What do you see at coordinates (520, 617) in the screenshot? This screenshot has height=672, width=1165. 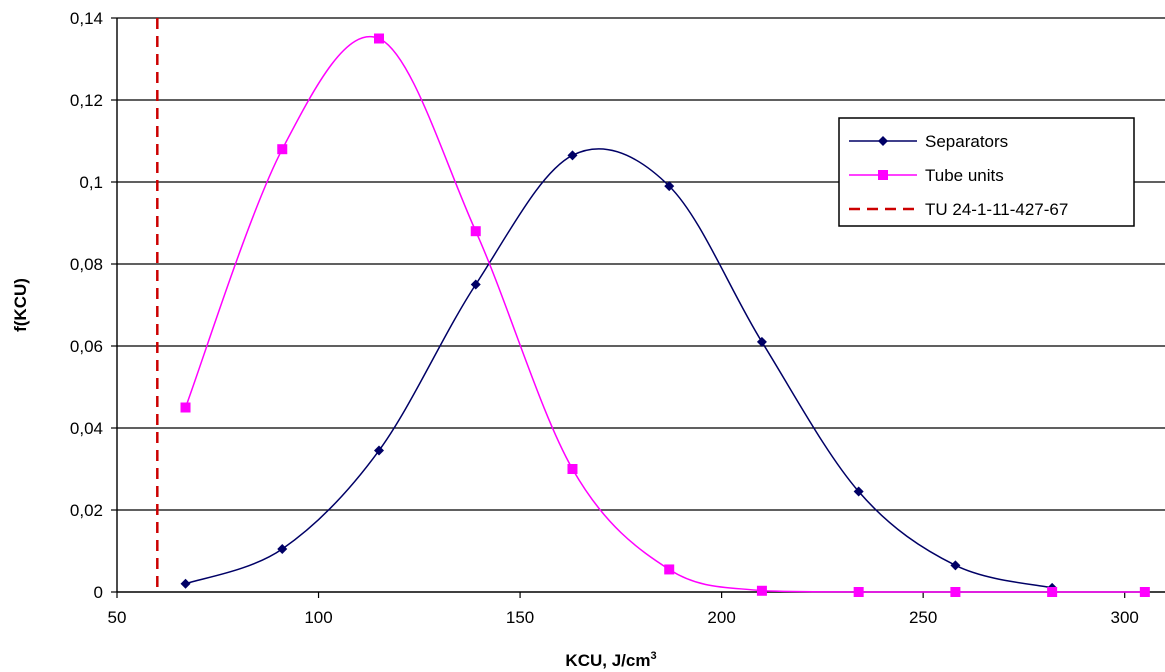 I see `x-tick-label: 150` at bounding box center [520, 617].